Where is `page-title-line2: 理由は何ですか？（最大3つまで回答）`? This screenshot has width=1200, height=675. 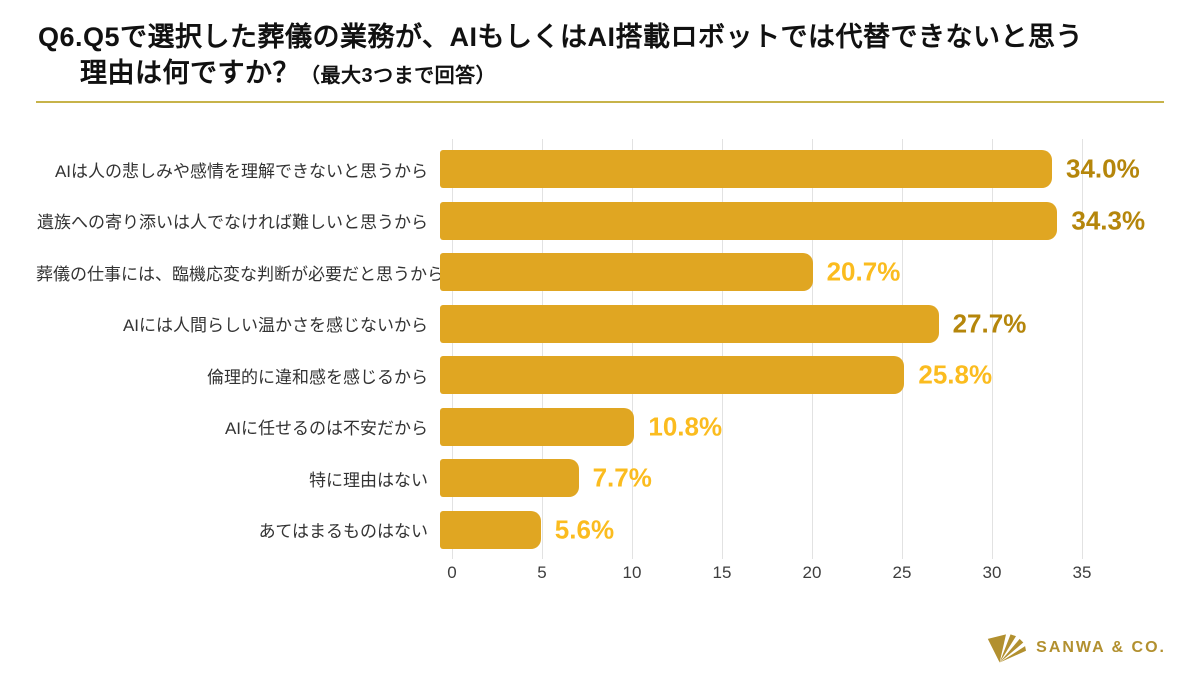
page-title-line2: 理由は何ですか？（最大3つまで回答） is located at coordinates (622, 74).